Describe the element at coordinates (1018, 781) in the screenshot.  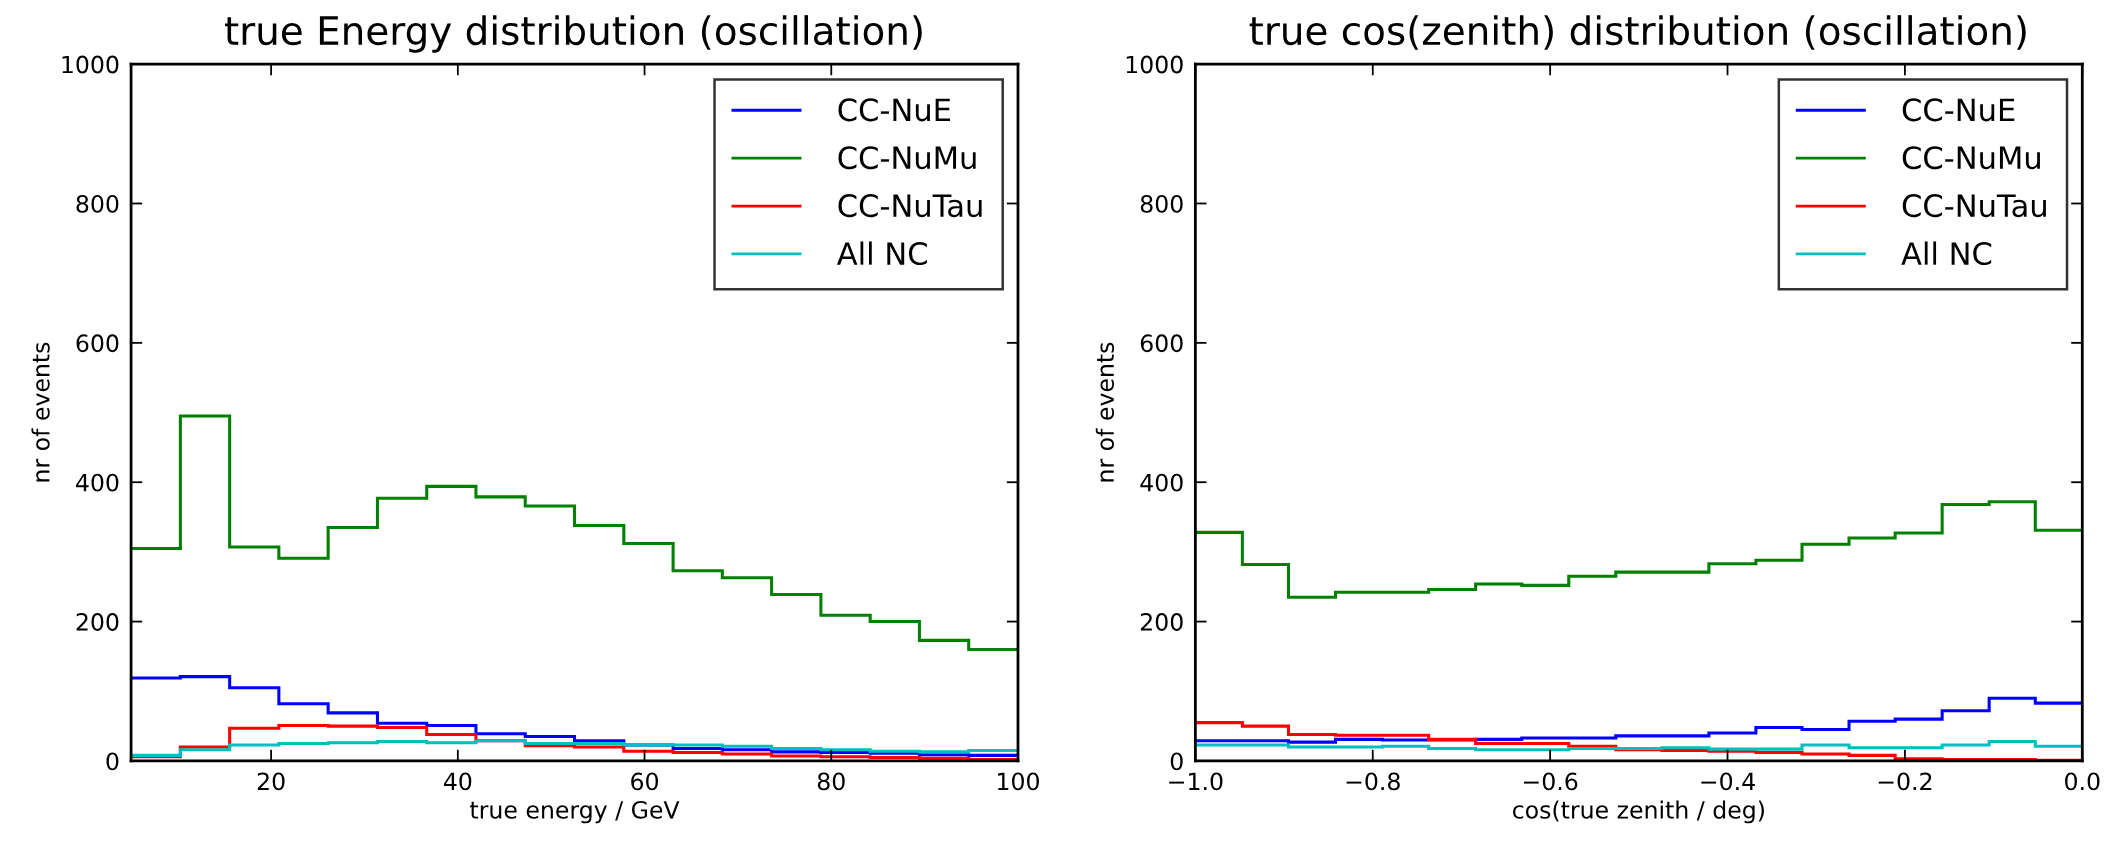
I see `x-tick-label: 100` at that location.